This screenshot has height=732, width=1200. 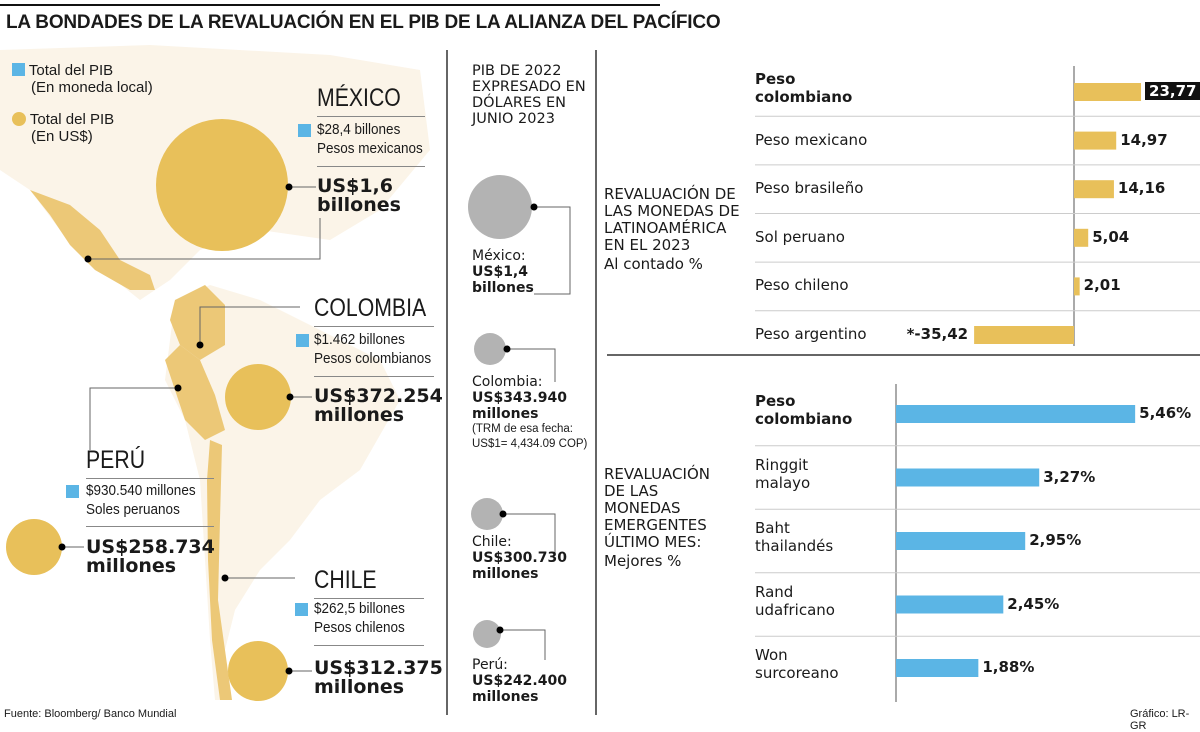 I want to click on credit: Gráfico: LR-GR, so click(x=1160, y=720).